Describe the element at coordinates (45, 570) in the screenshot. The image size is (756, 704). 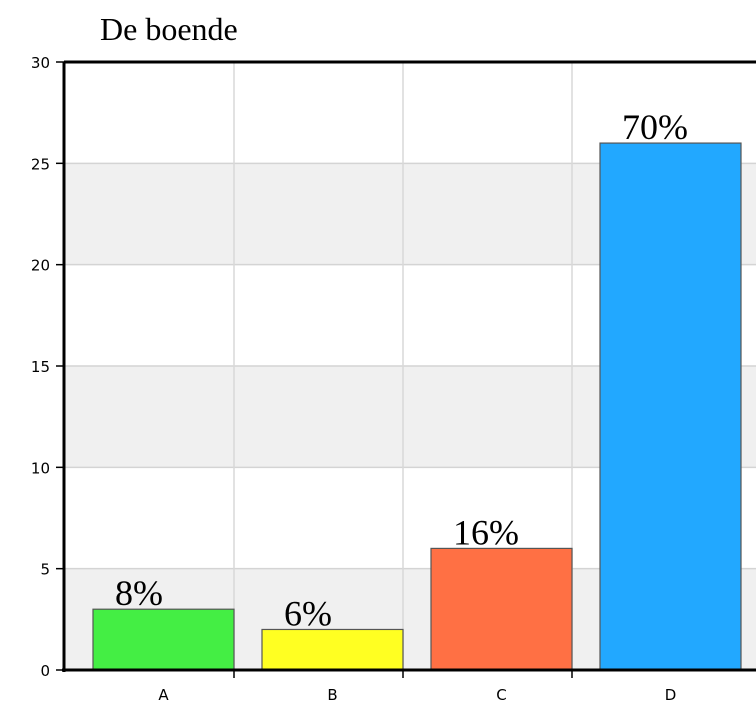
I see `y-tick-label: 5` at that location.